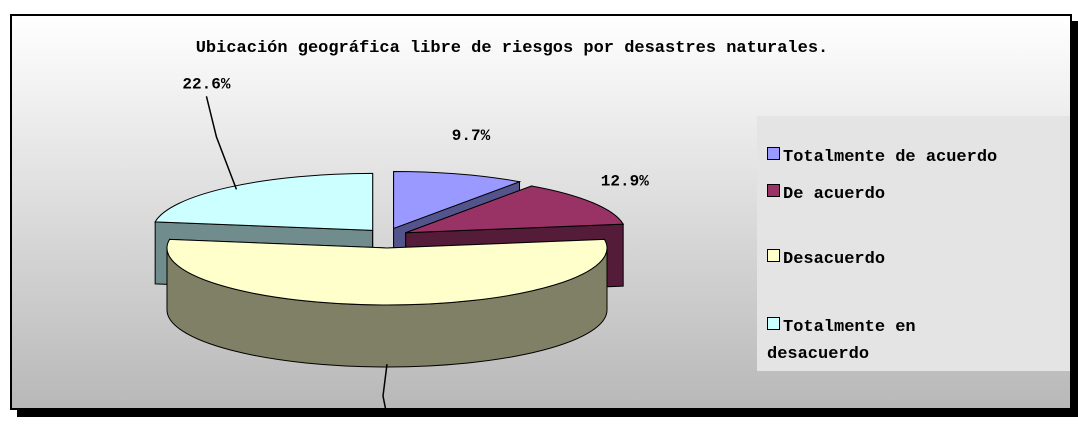 This screenshot has height=438, width=1078. I want to click on legend-item: Desacuerdo, so click(917, 259).